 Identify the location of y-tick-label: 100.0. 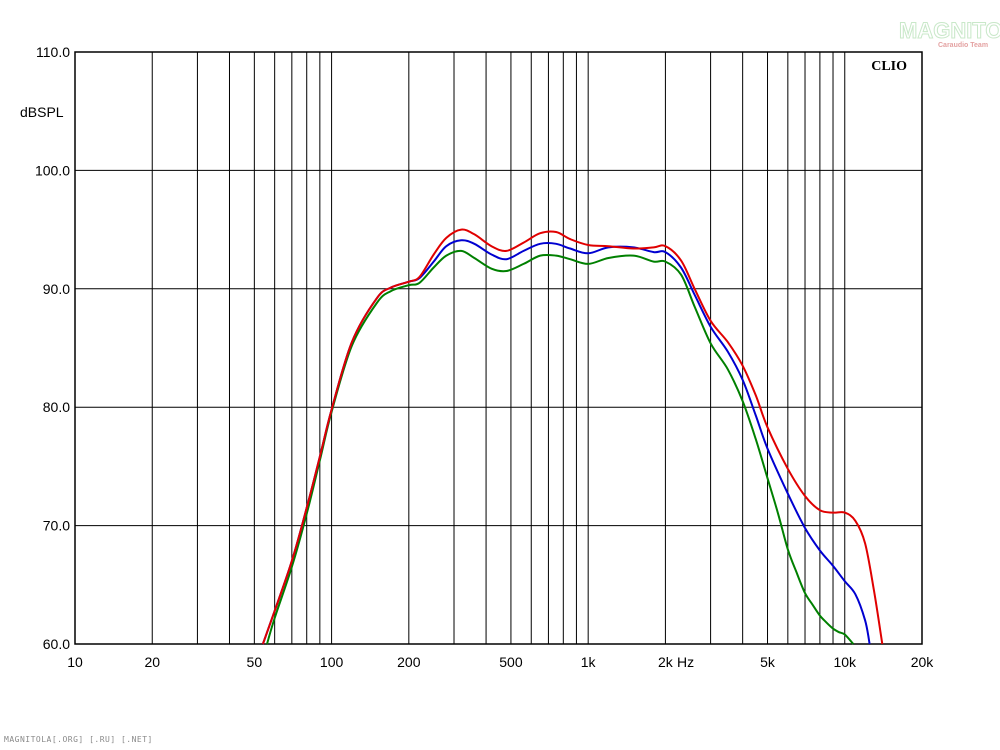
(52, 170).